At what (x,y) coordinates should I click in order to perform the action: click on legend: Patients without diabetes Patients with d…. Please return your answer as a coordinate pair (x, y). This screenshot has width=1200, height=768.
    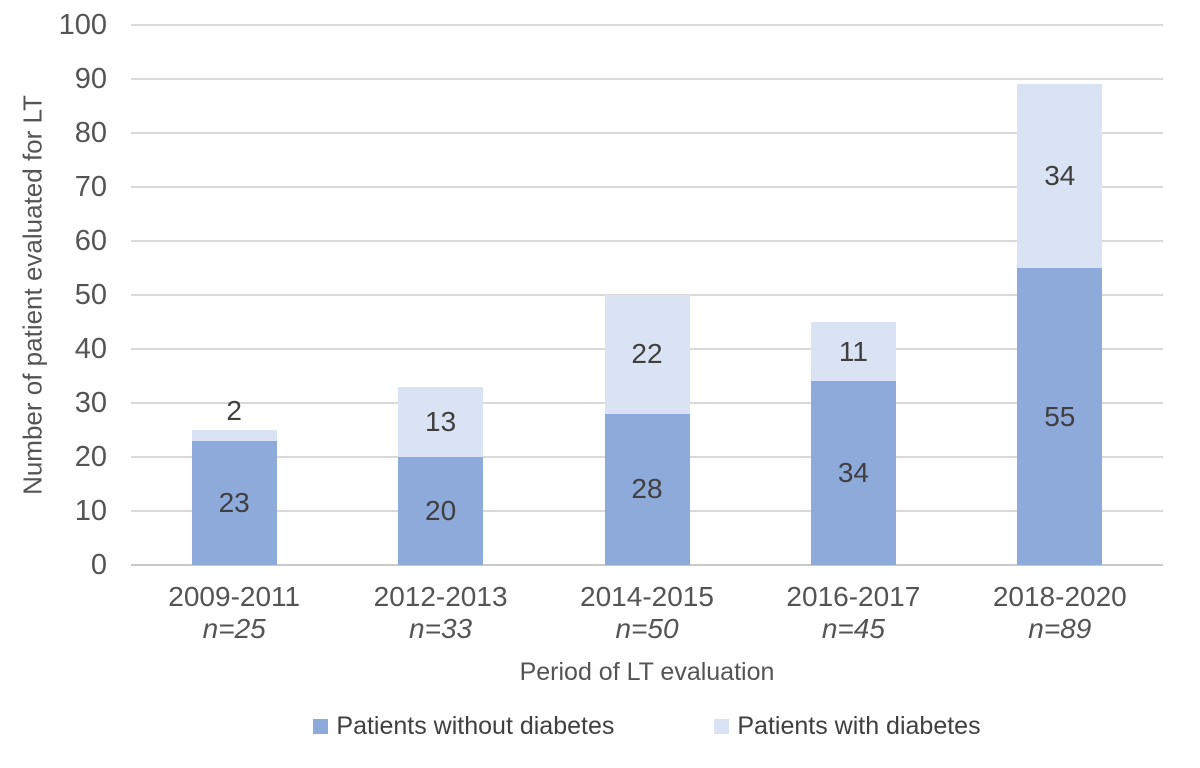
    Looking at the image, I should click on (647, 726).